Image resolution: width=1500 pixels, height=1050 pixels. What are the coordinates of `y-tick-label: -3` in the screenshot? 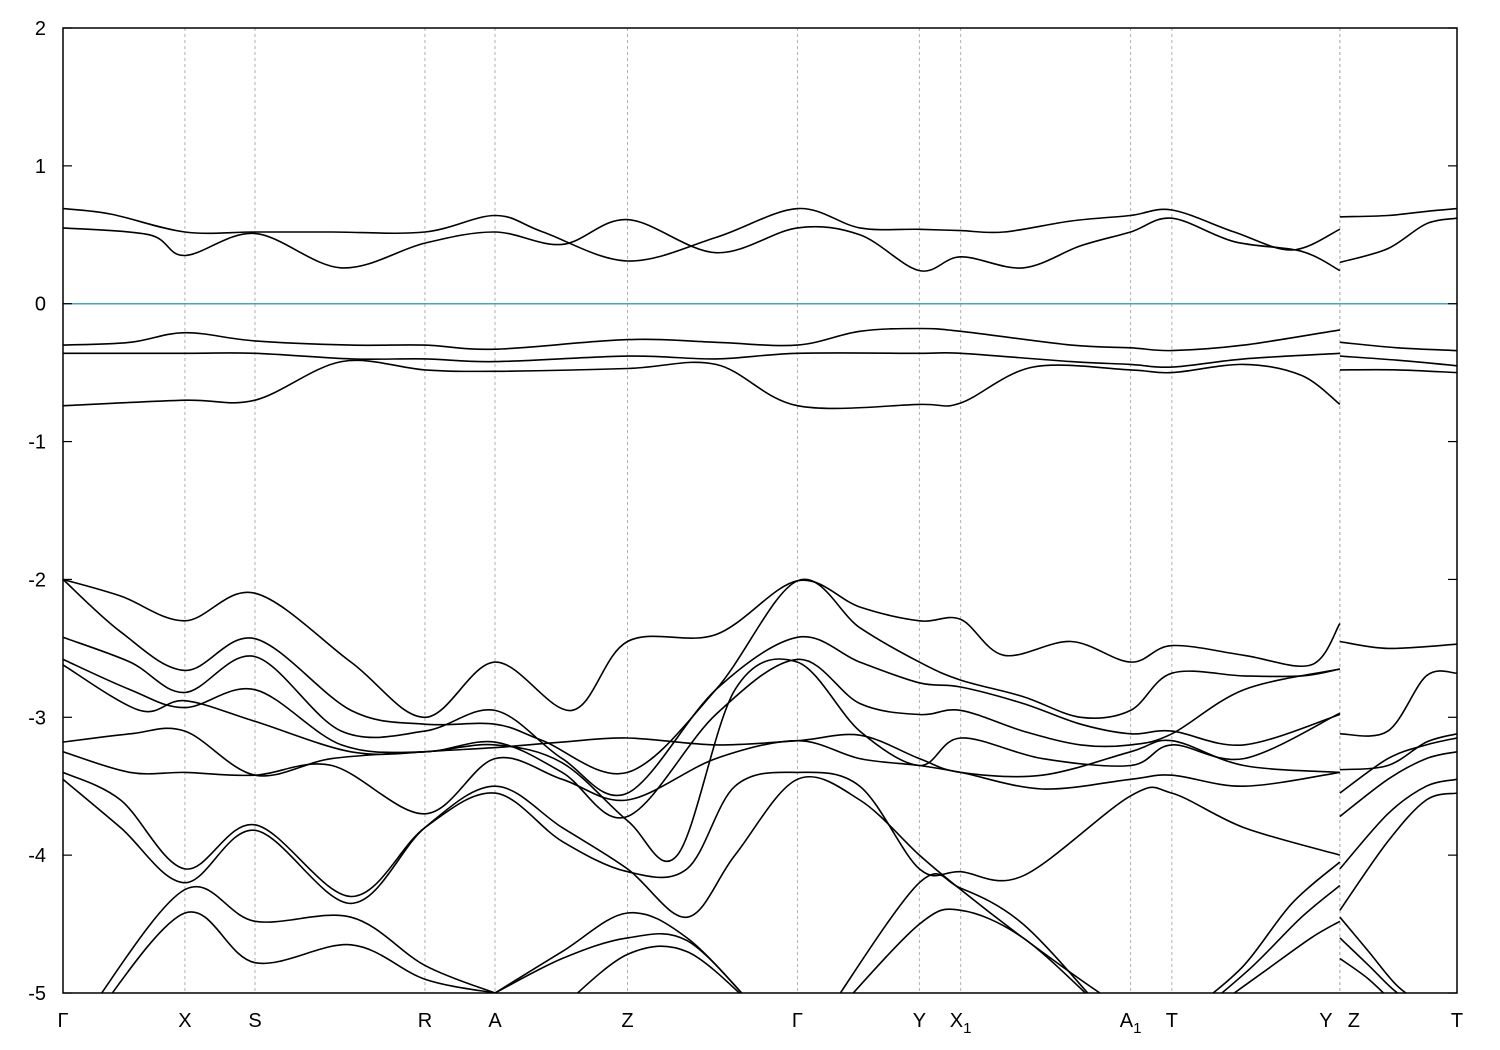 It's located at (37, 718).